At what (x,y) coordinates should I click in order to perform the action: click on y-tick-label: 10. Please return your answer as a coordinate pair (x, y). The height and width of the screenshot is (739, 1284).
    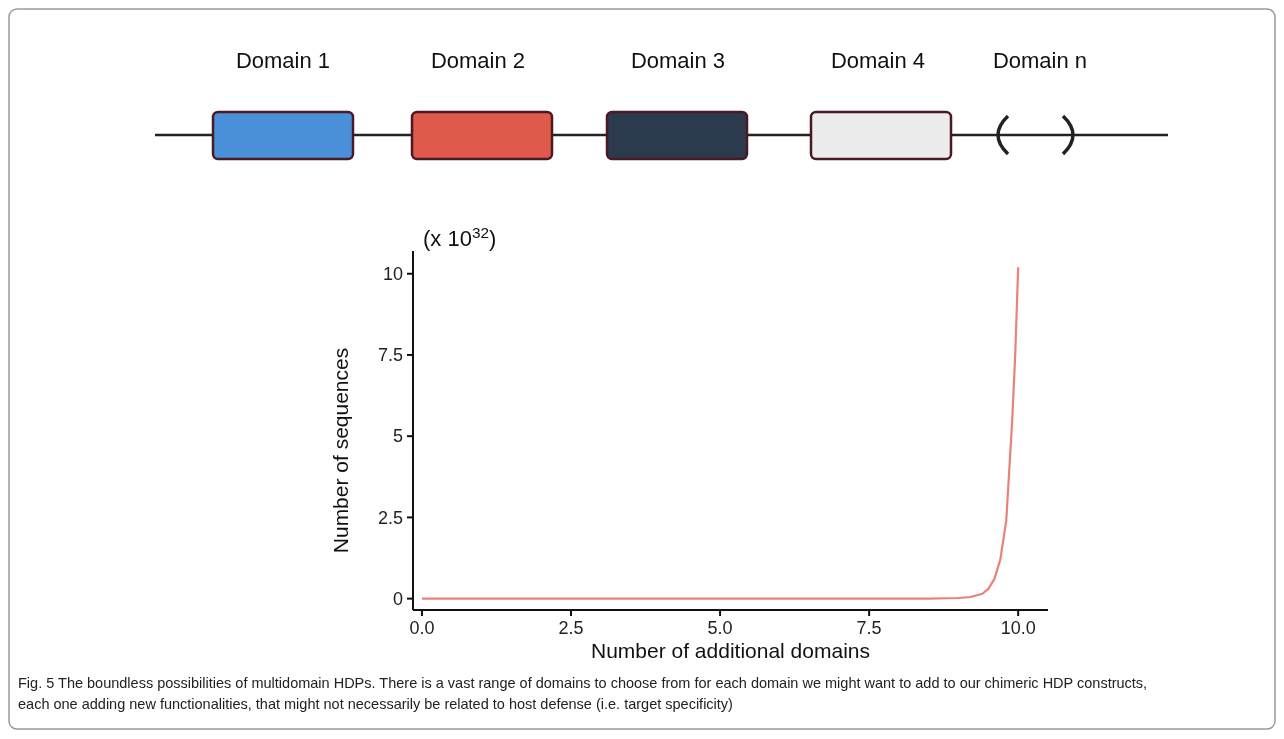
    Looking at the image, I should click on (392, 274).